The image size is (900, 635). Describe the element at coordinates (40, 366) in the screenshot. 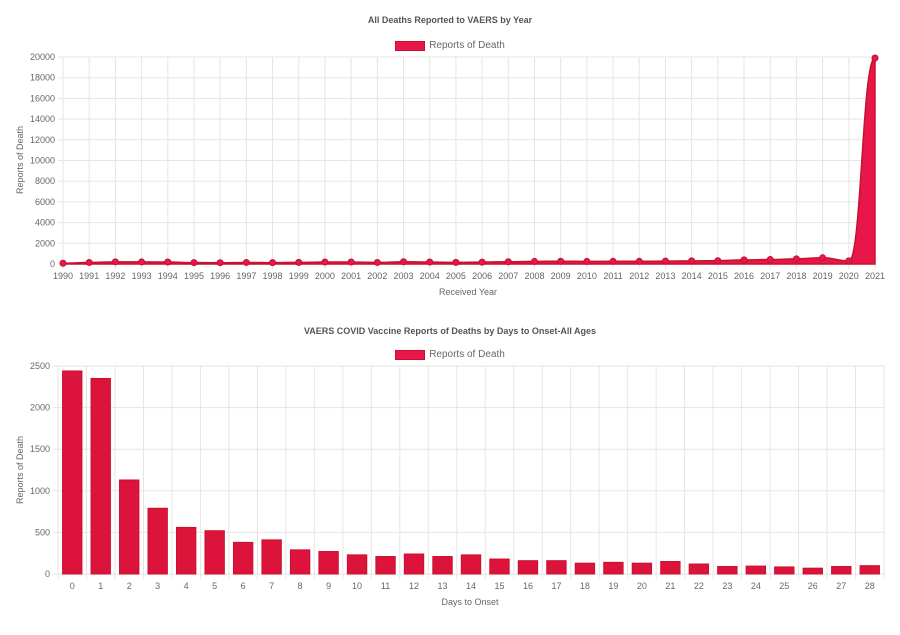

I see `y-tick-label: 2500` at that location.